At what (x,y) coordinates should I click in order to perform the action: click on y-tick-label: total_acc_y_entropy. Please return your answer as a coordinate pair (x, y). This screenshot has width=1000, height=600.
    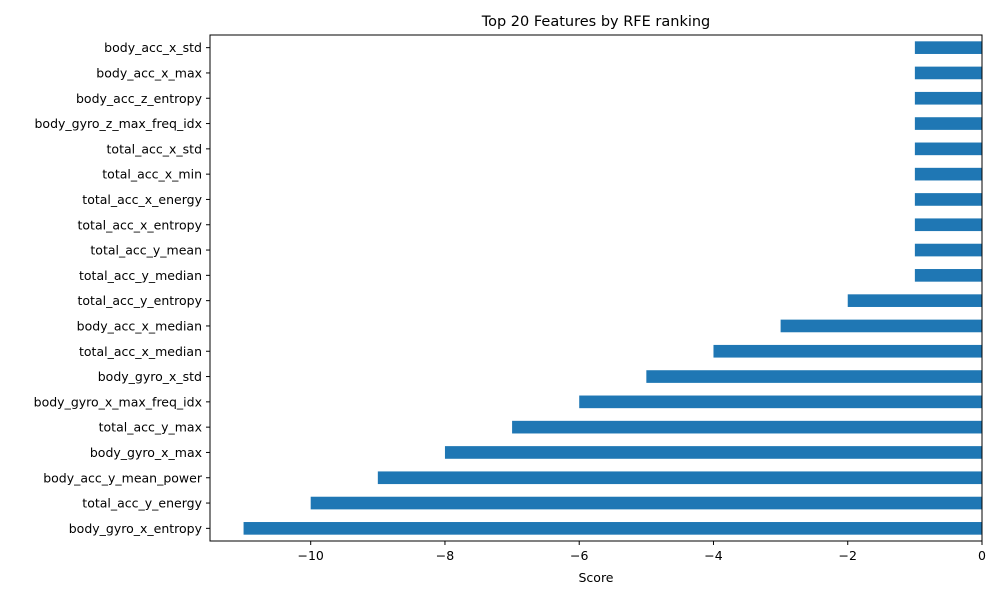
    Looking at the image, I should click on (140, 300).